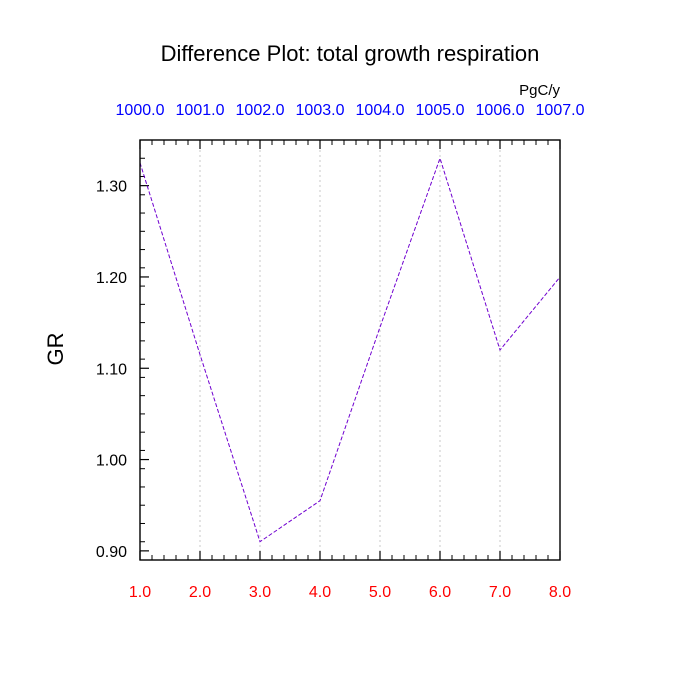 This screenshot has height=700, width=700. I want to click on x-tick-label: 3.0, so click(260, 592).